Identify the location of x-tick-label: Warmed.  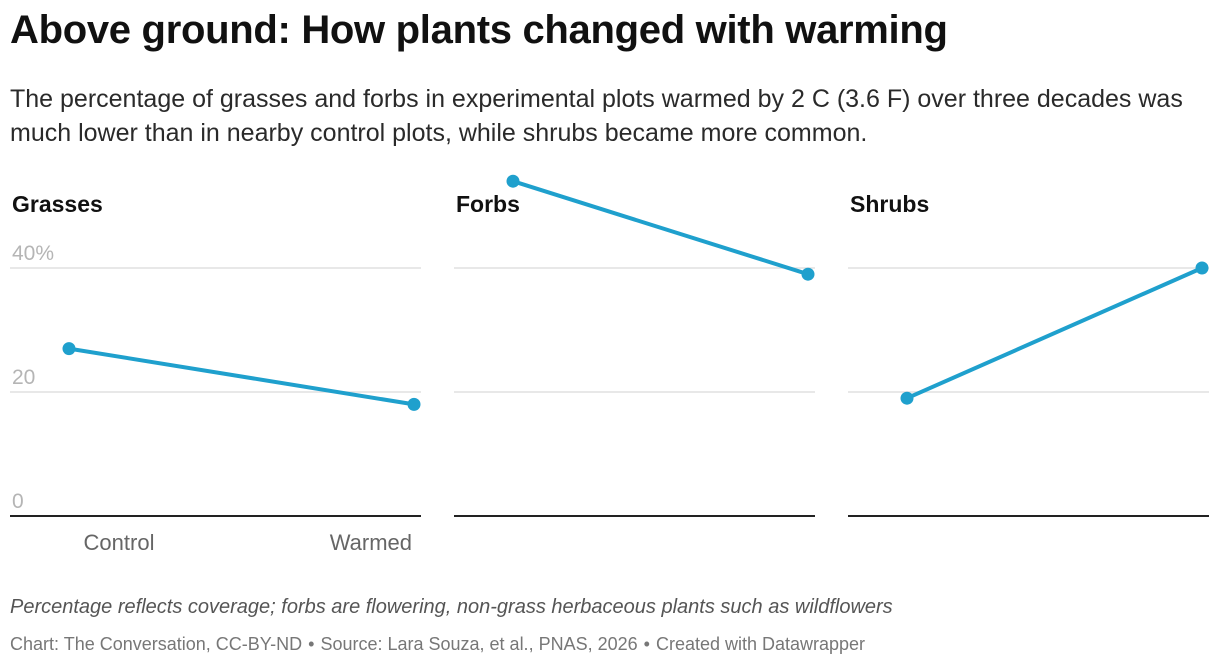
(371, 542).